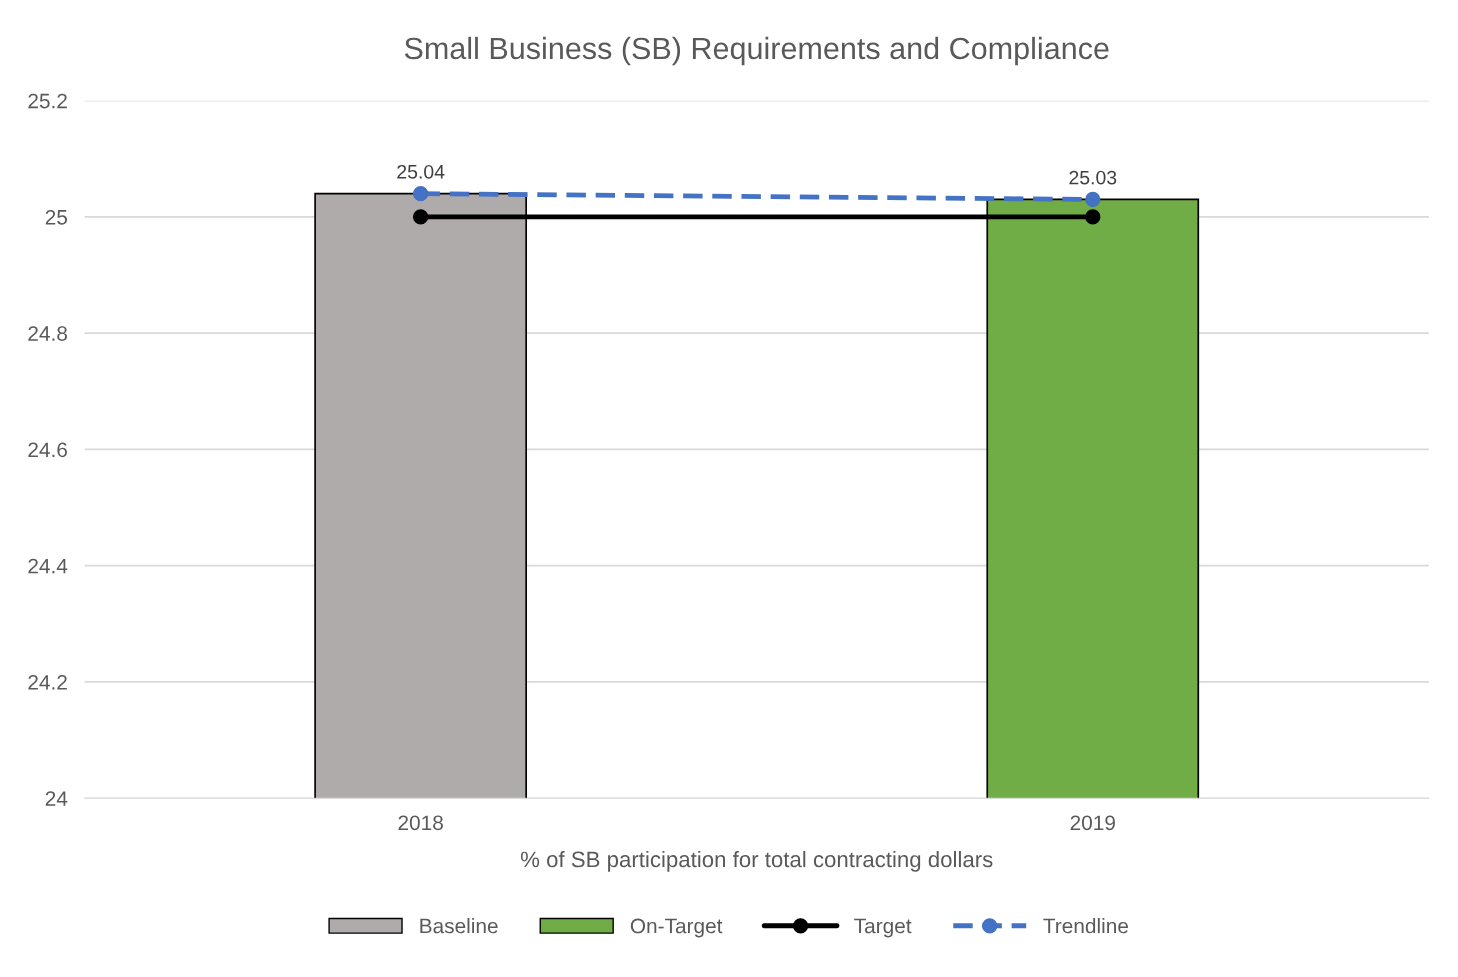 The height and width of the screenshot is (977, 1458). Describe the element at coordinates (756, 861) in the screenshot. I see `x-axis-title: % of SB participation for total contracting dollars` at that location.